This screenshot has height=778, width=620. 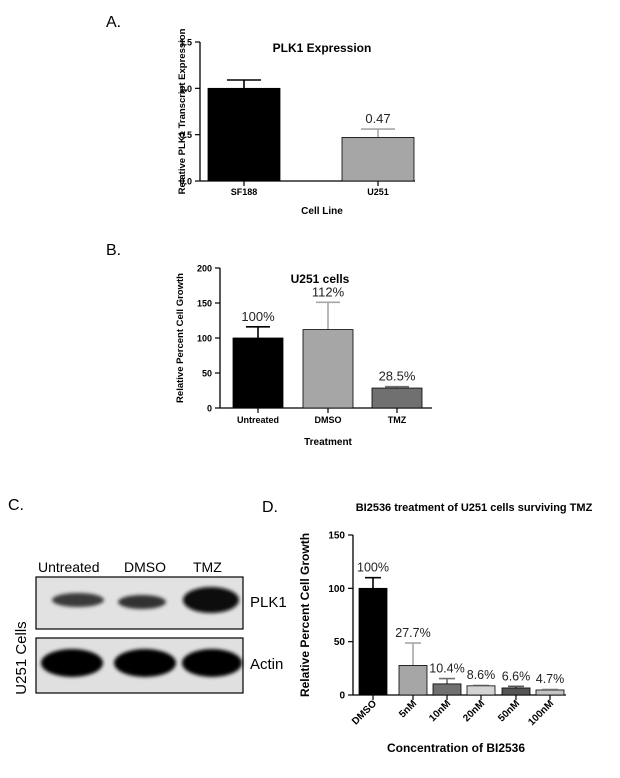 I want to click on bar-100nm, so click(x=550, y=692).